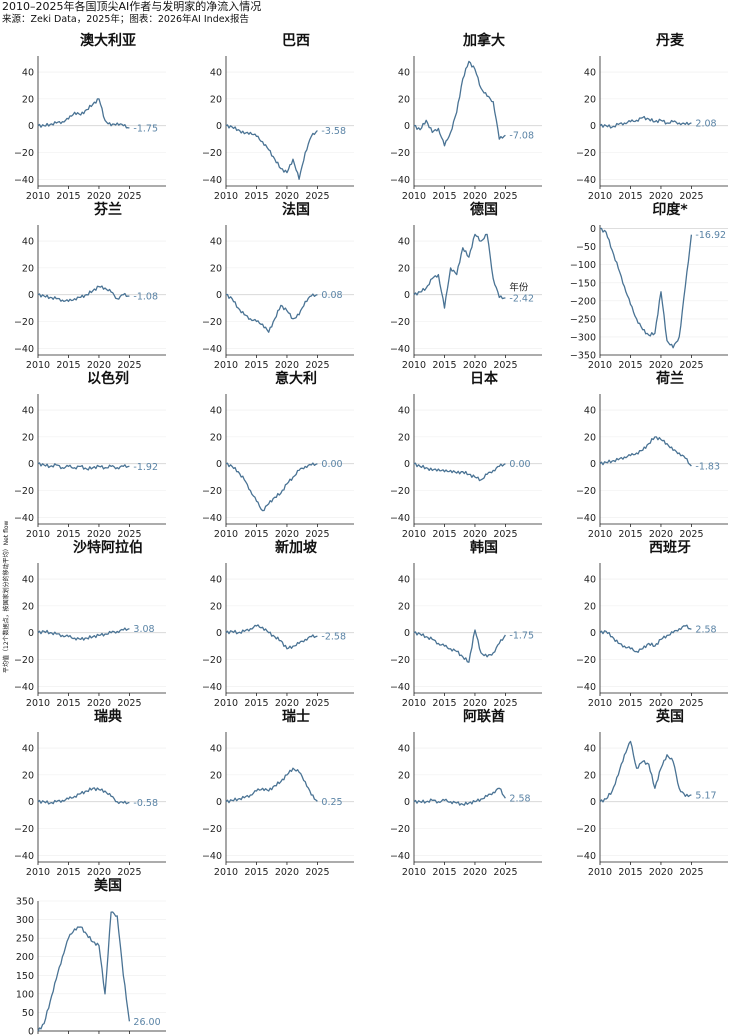 This screenshot has height=1036, width=750. Describe the element at coordinates (652, 624) in the screenshot. I see `chart-group: 西班牙 40 20 0 −20 −40 2010 2015 2020 2025 2.58` at that location.